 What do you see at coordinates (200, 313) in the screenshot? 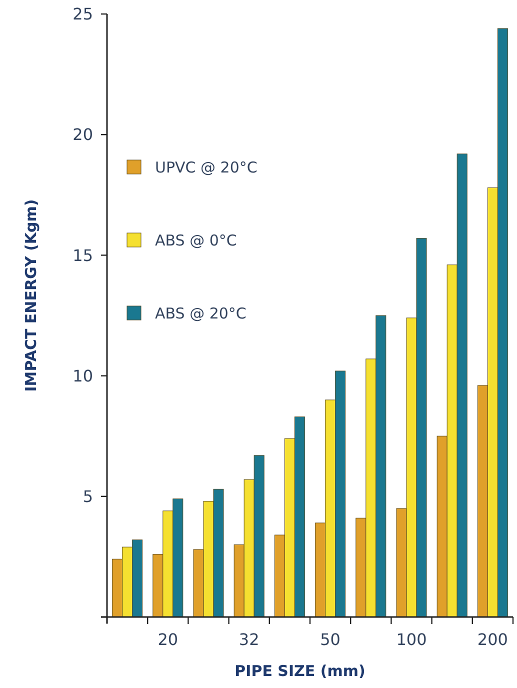
I see `legend-label: ABS @ 20°C` at bounding box center [200, 313].